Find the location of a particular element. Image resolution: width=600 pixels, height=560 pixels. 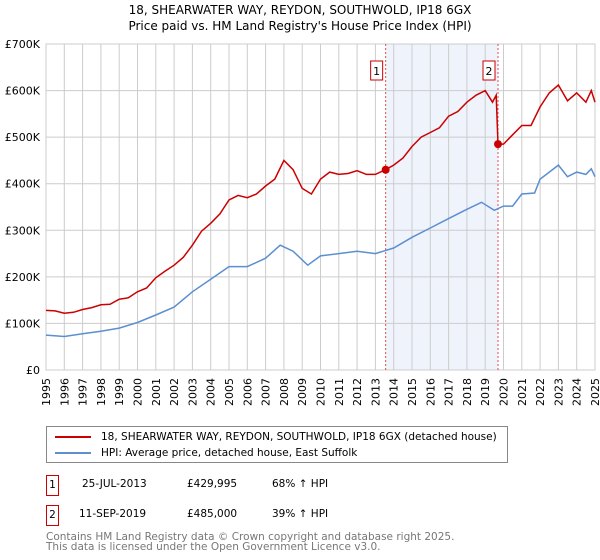

x-tick-label: 1998 is located at coordinates (101, 392).